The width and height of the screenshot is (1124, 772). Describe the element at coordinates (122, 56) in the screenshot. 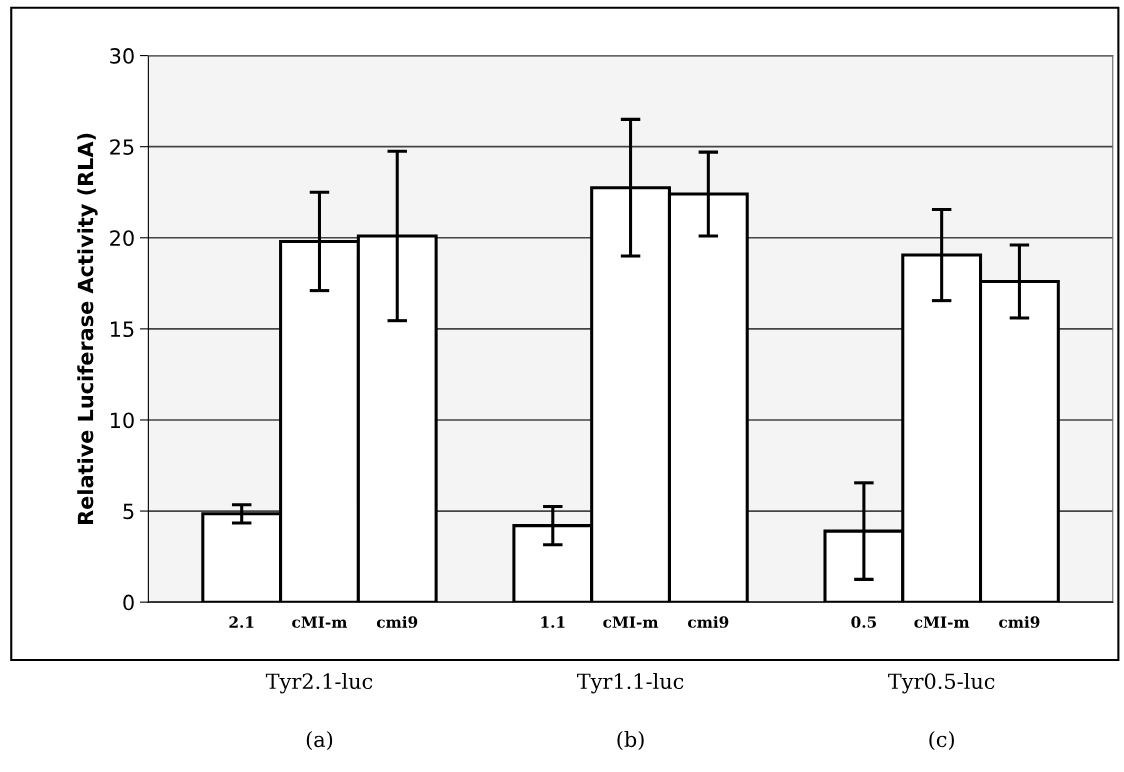

I see `y-tick-label: 30` at that location.